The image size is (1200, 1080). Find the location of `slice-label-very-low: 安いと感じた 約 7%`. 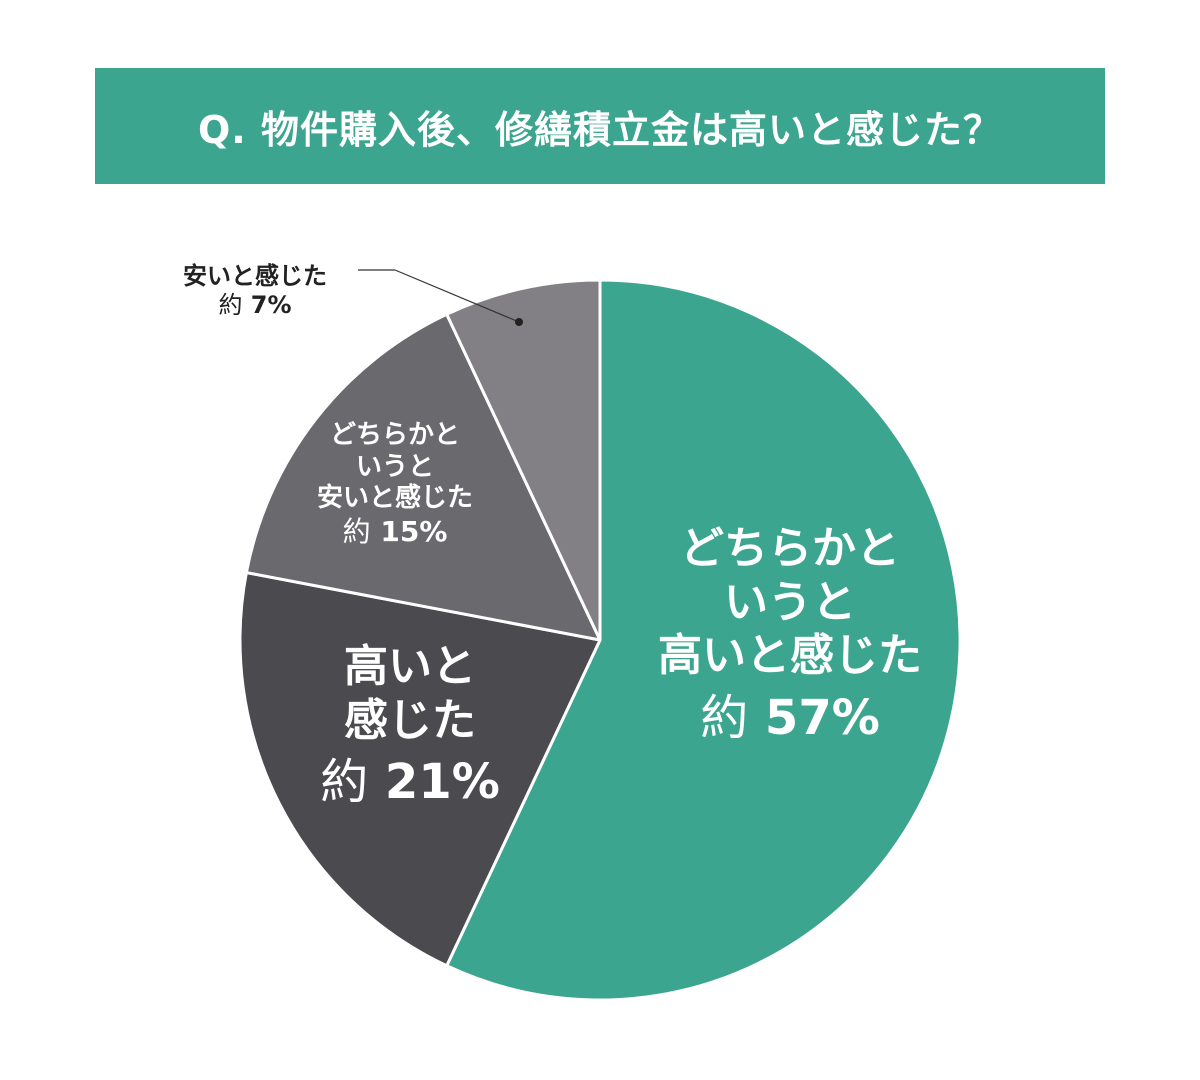

slice-label-very-low: 安いと感じた 約 7% is located at coordinates (255, 291).